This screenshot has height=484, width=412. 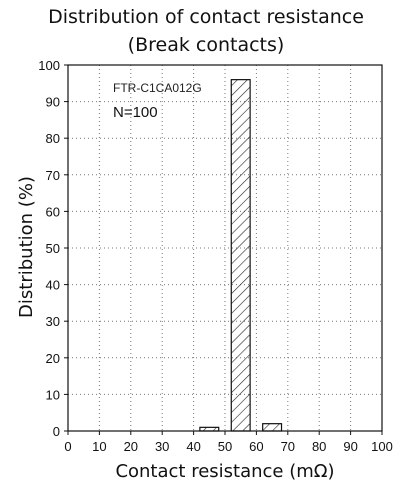 I want to click on x-tick-label: 100, so click(x=382, y=446).